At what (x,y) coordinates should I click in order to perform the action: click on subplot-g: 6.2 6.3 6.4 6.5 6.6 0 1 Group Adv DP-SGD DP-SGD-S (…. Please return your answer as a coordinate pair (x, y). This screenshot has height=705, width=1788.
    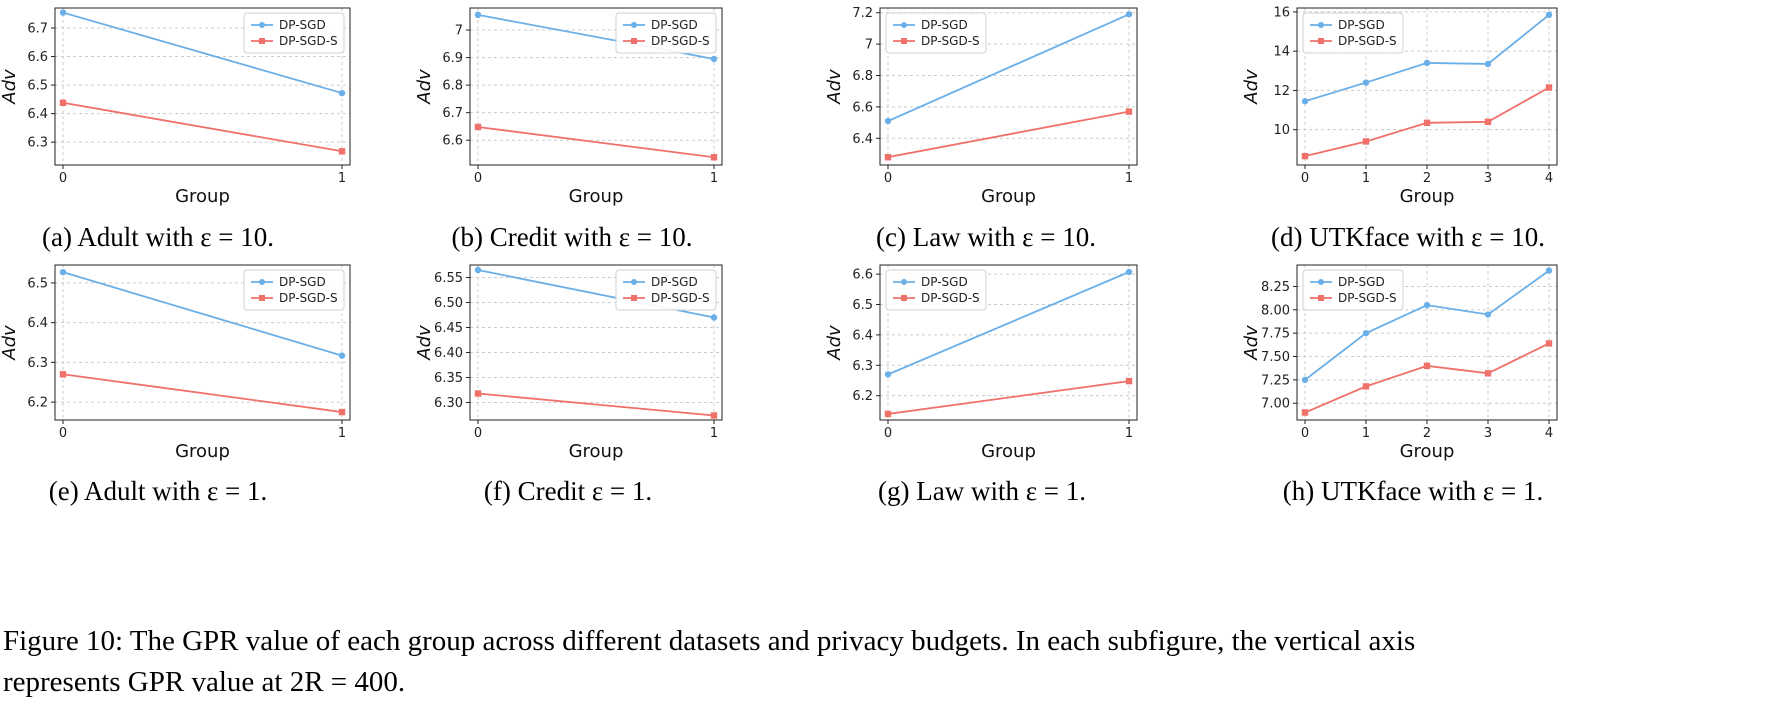
    Looking at the image, I should click on (981, 385).